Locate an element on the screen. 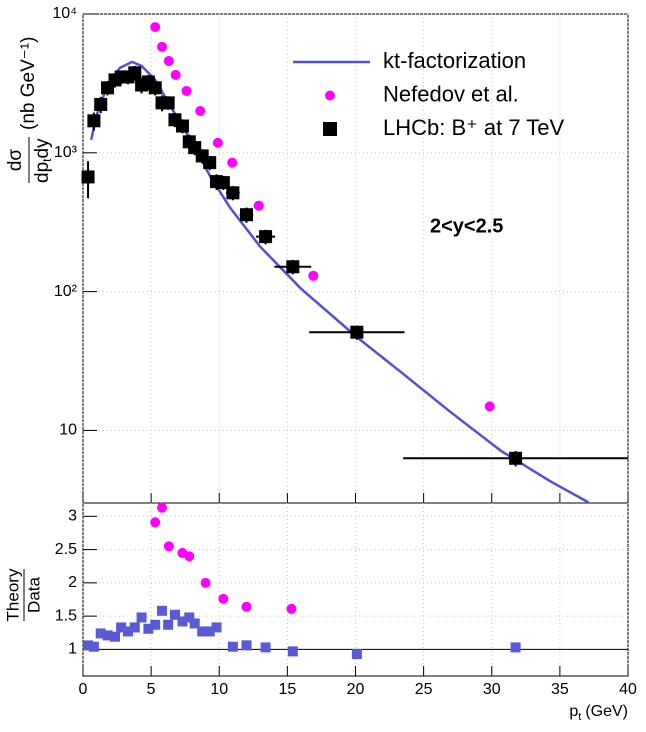 This screenshot has width=646, height=732. x-label-main: p is located at coordinates (573, 711).